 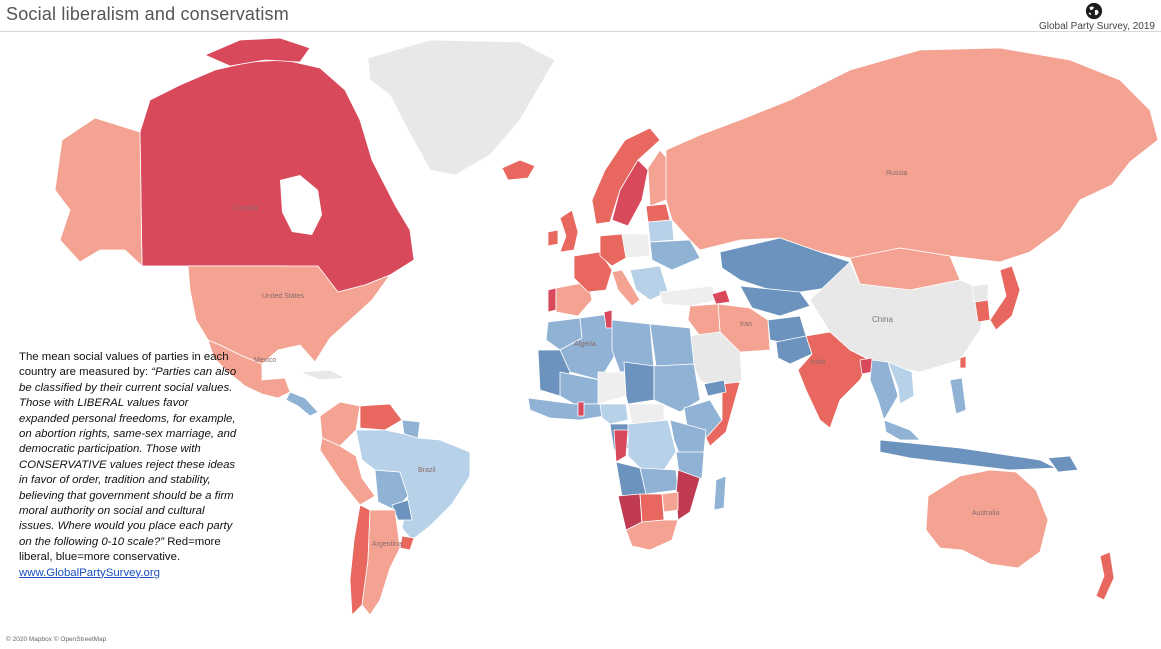 What do you see at coordinates (636, 246) in the screenshot?
I see `country-poland` at bounding box center [636, 246].